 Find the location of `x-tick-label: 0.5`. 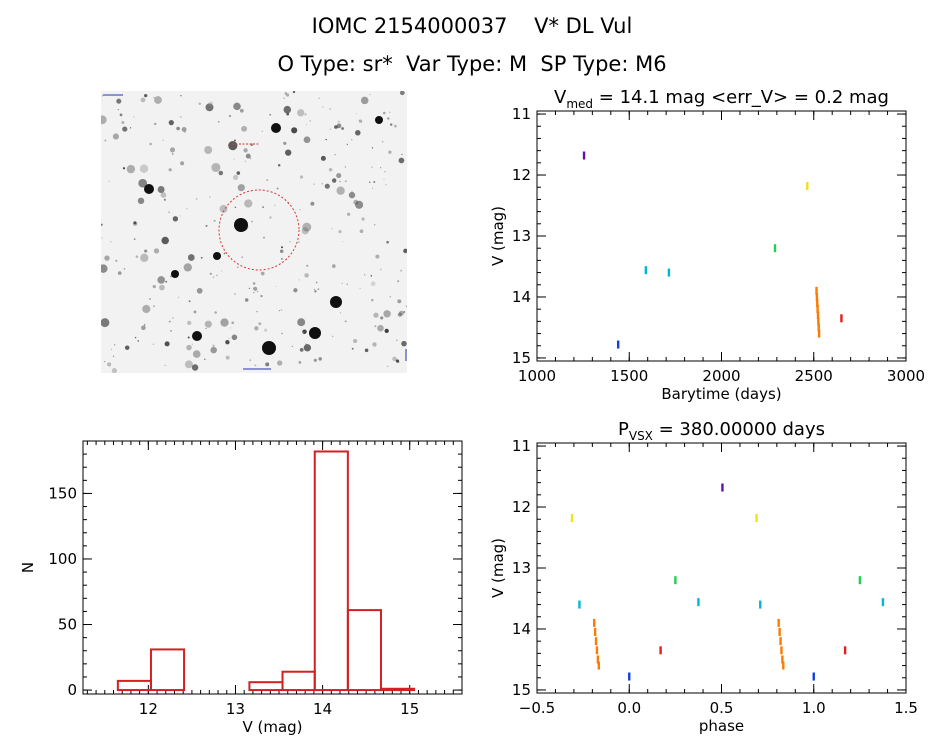

x-tick-label: 0.5 is located at coordinates (722, 708).